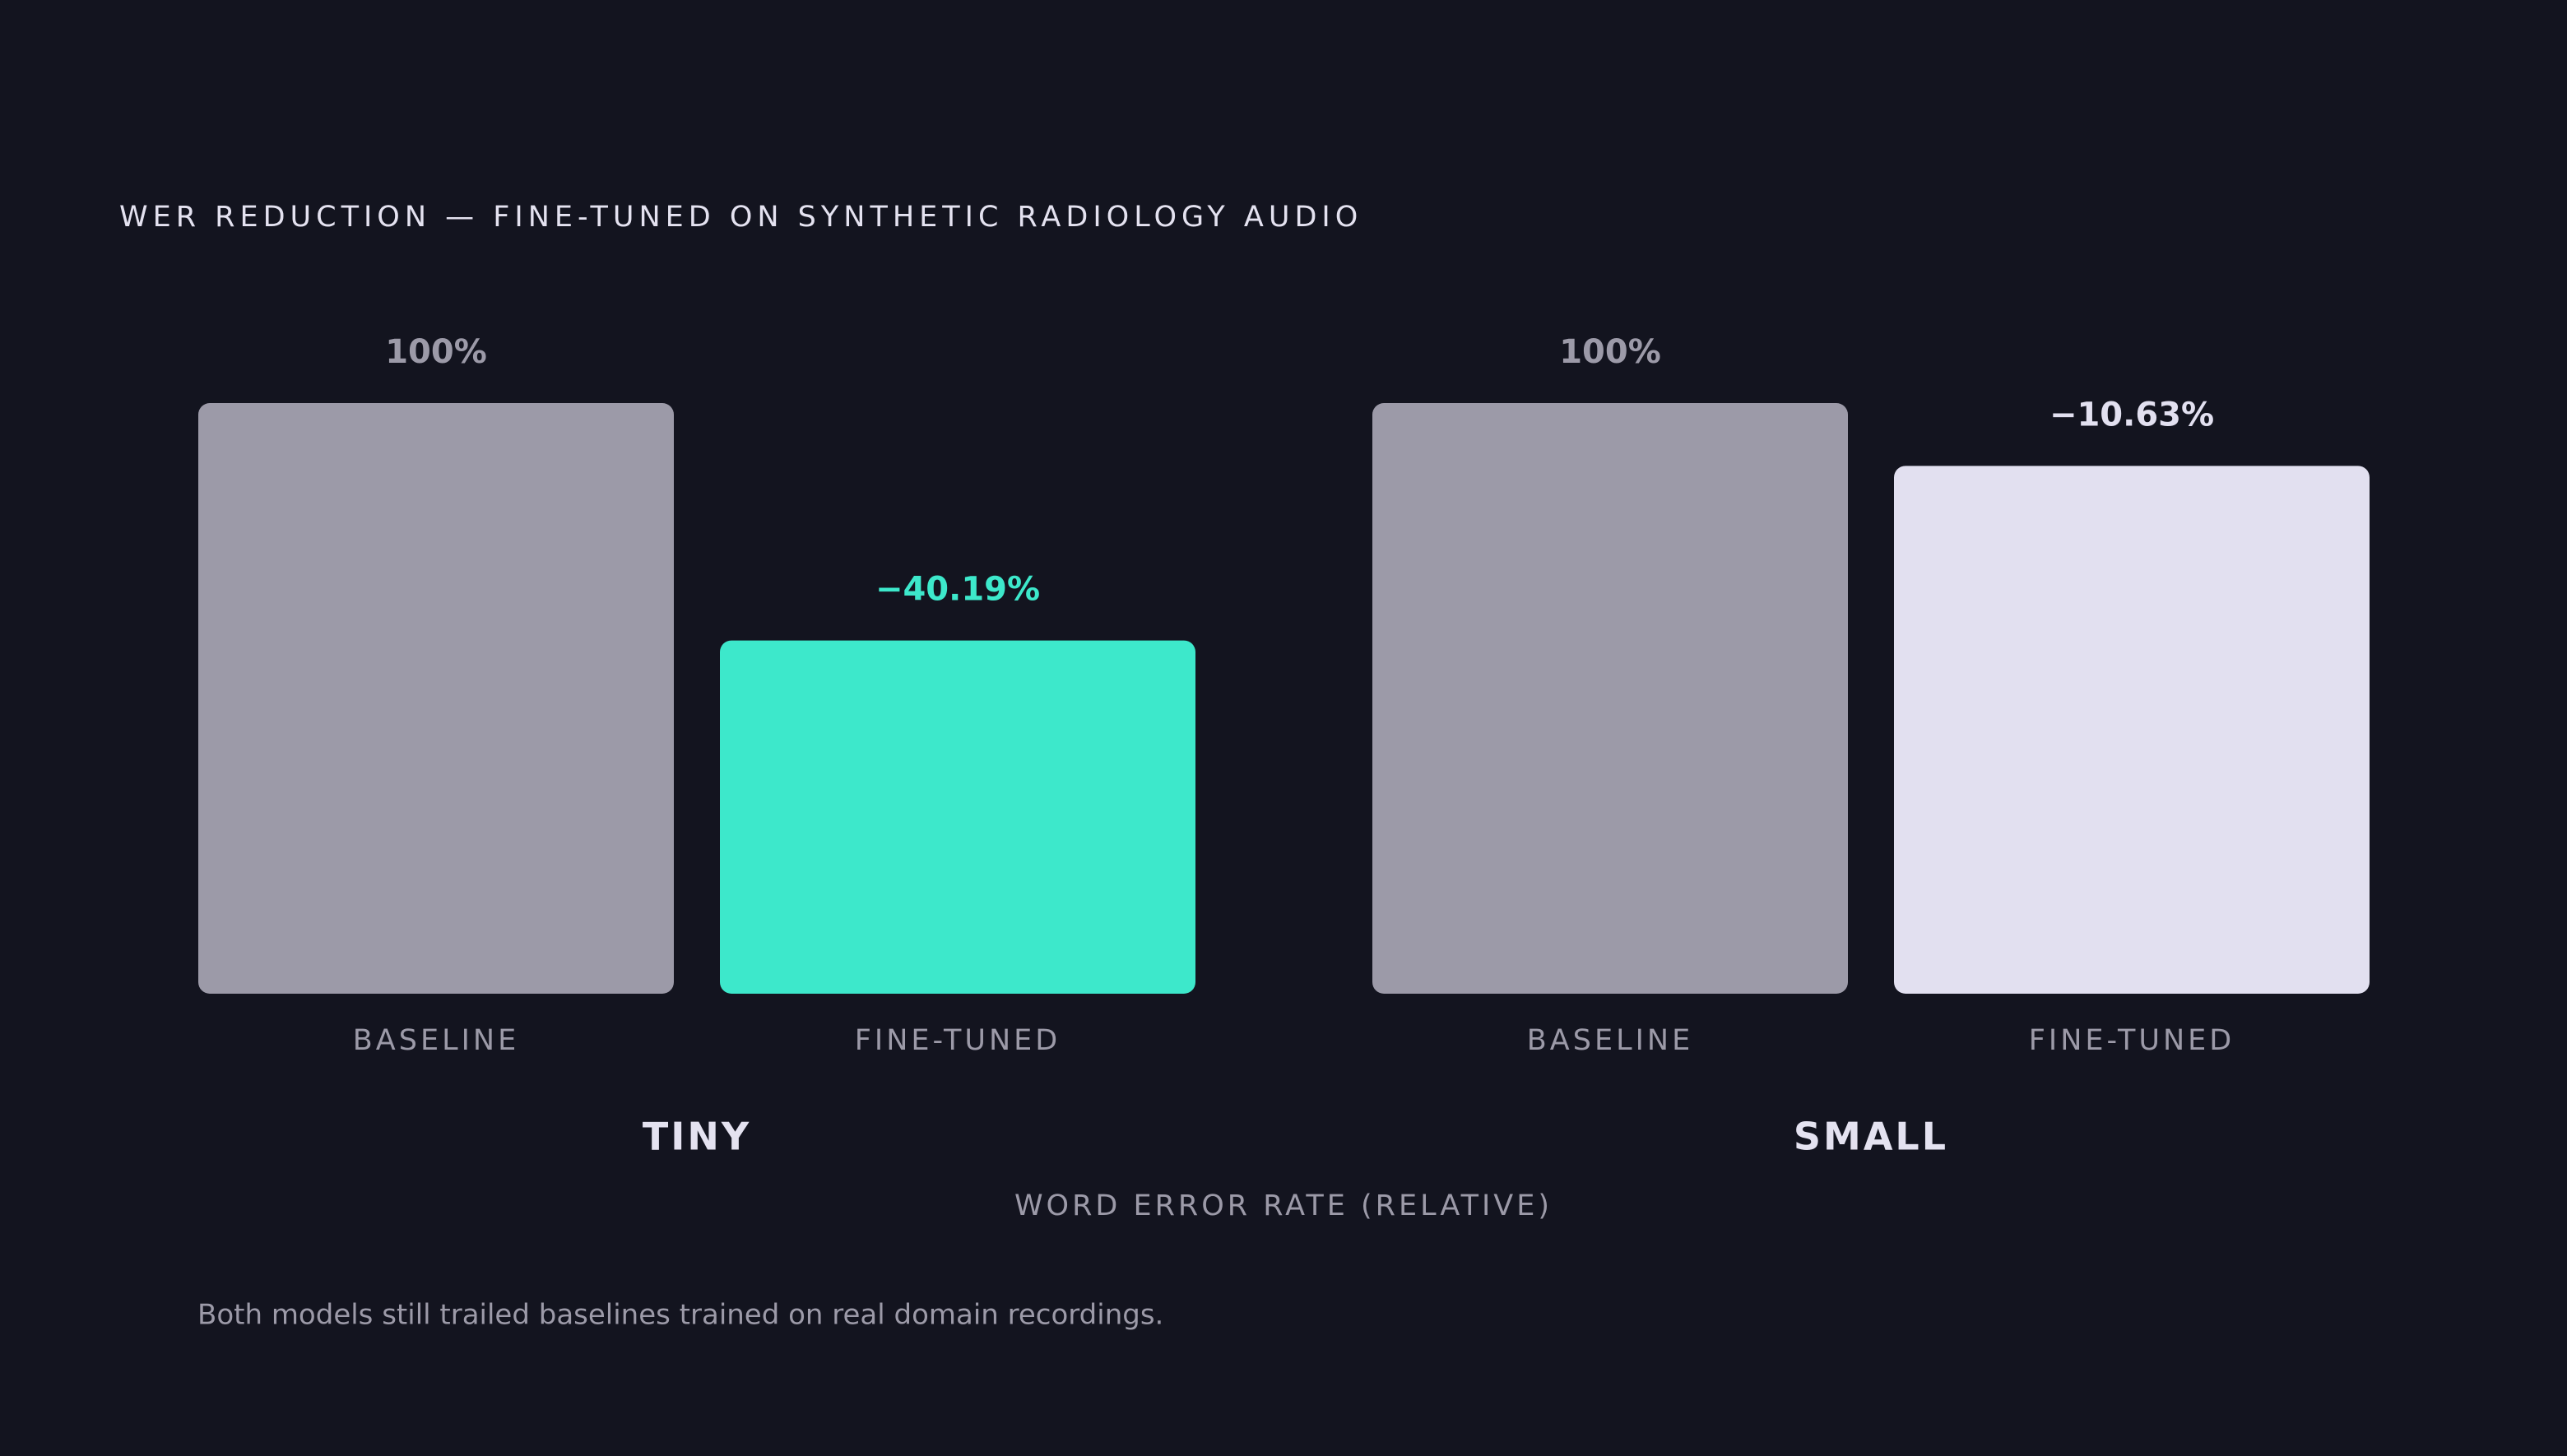 This screenshot has height=1456, width=2567. Describe the element at coordinates (957, 590) in the screenshot. I see `change-label: −40.19%` at that location.